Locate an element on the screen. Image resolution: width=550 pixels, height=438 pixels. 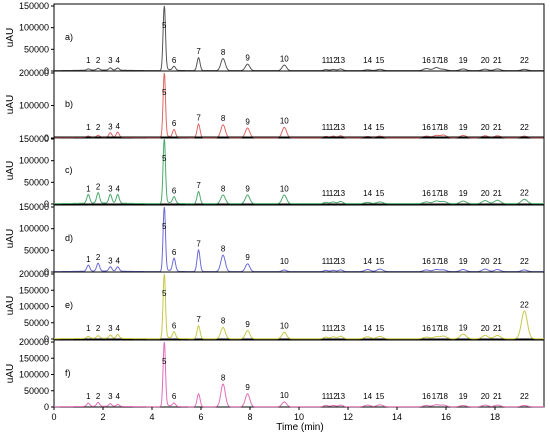
panel-label: e) is located at coordinates (69, 305).